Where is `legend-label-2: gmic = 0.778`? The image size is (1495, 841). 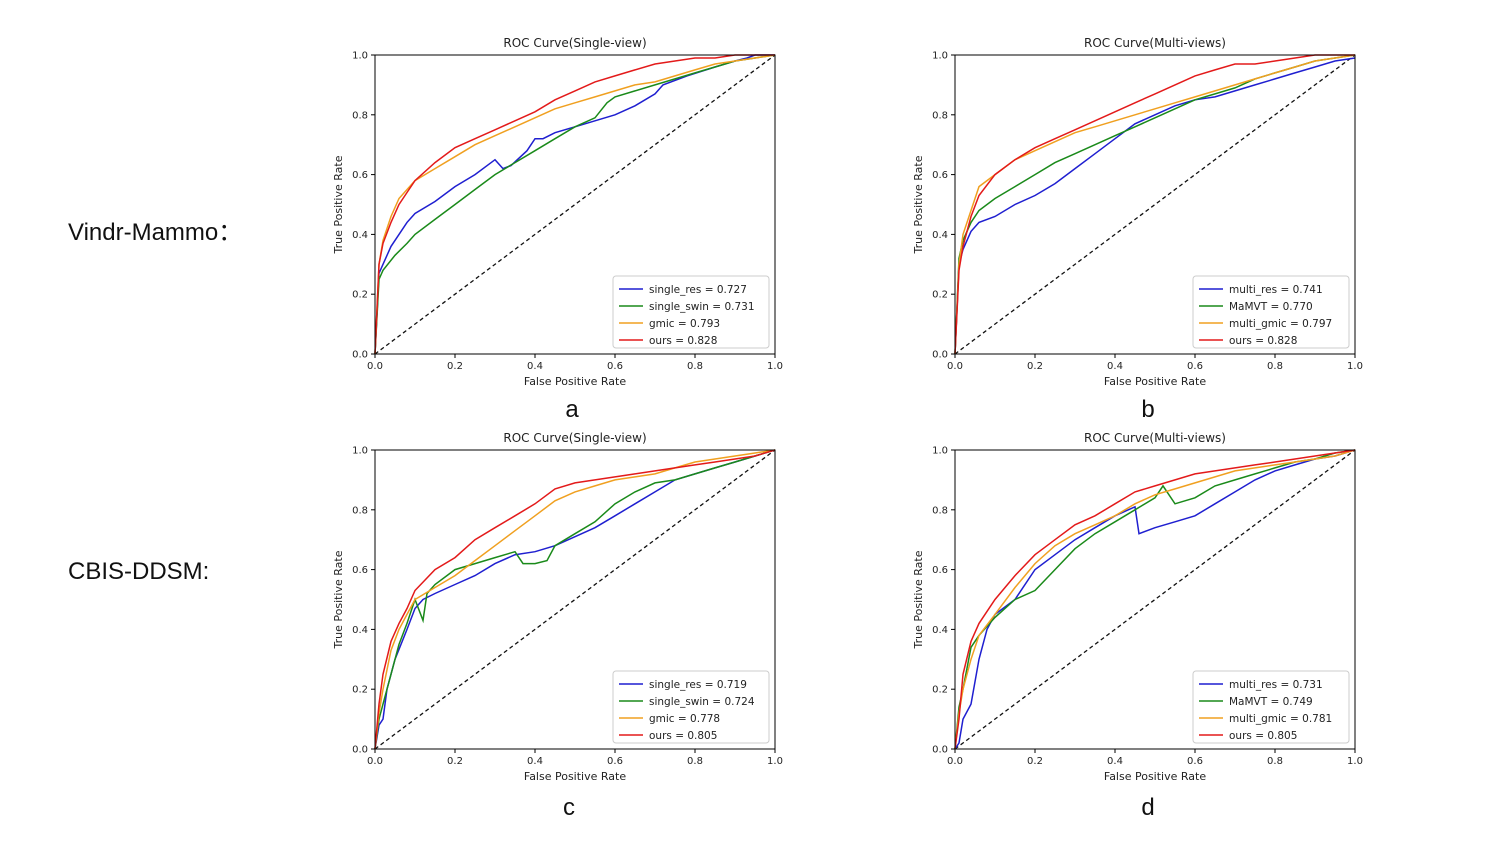
legend-label-2: gmic = 0.778 is located at coordinates (684, 719).